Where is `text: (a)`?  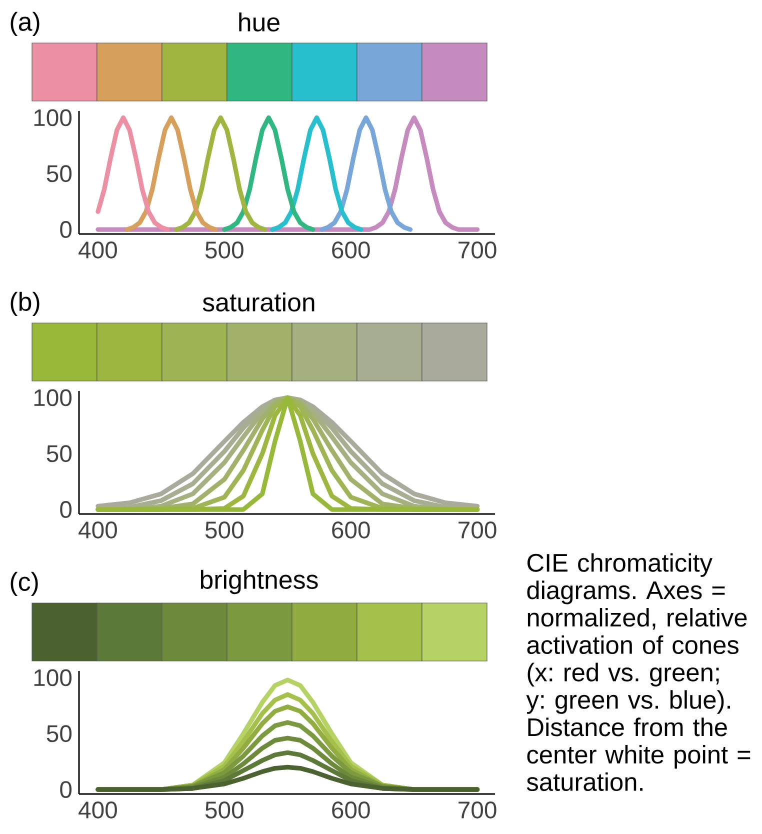 text: (a) is located at coordinates (25, 24).